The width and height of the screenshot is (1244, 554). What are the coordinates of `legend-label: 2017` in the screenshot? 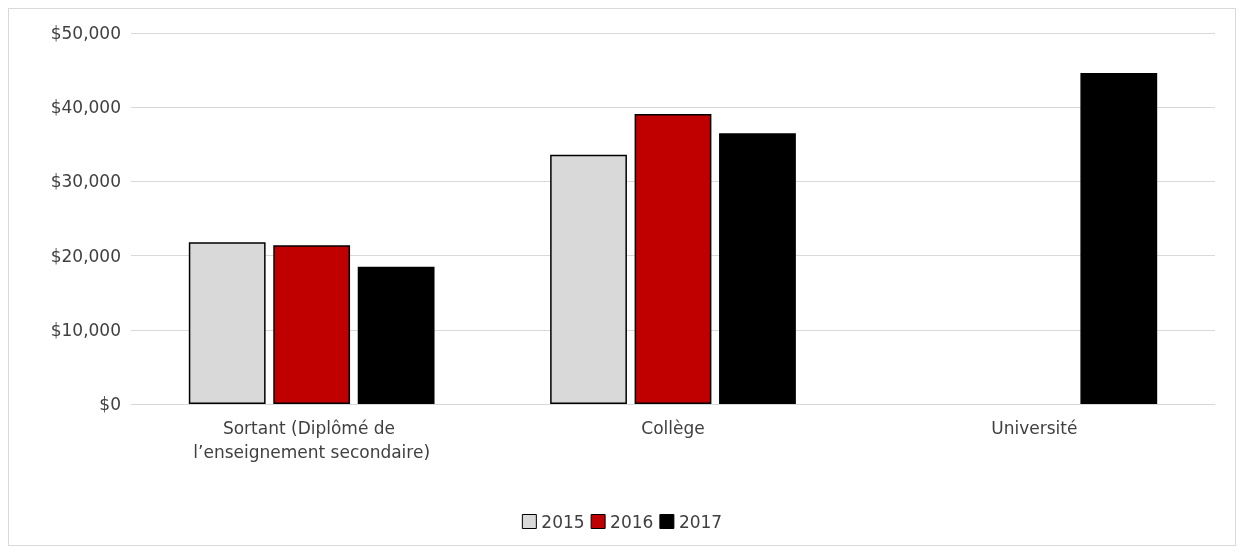 It's located at (700, 521).